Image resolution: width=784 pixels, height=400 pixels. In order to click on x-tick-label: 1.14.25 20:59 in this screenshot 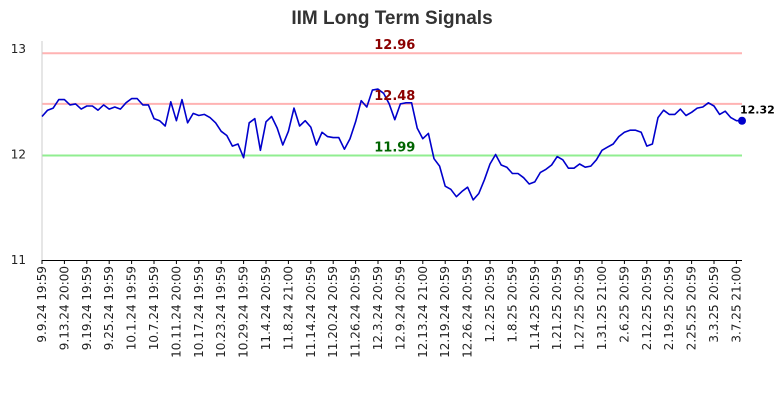, I will do `click(535, 308)`.